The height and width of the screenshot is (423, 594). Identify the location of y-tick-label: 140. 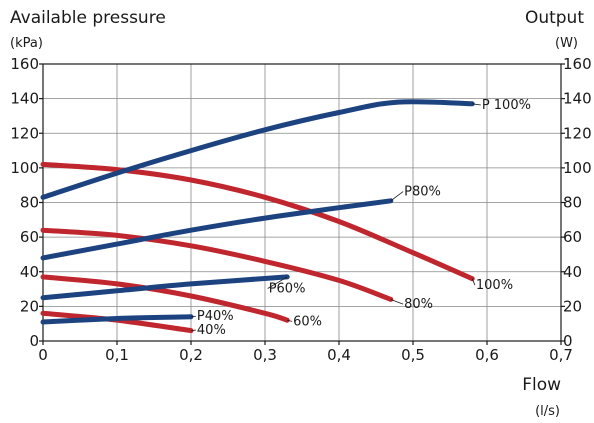
(24, 99).